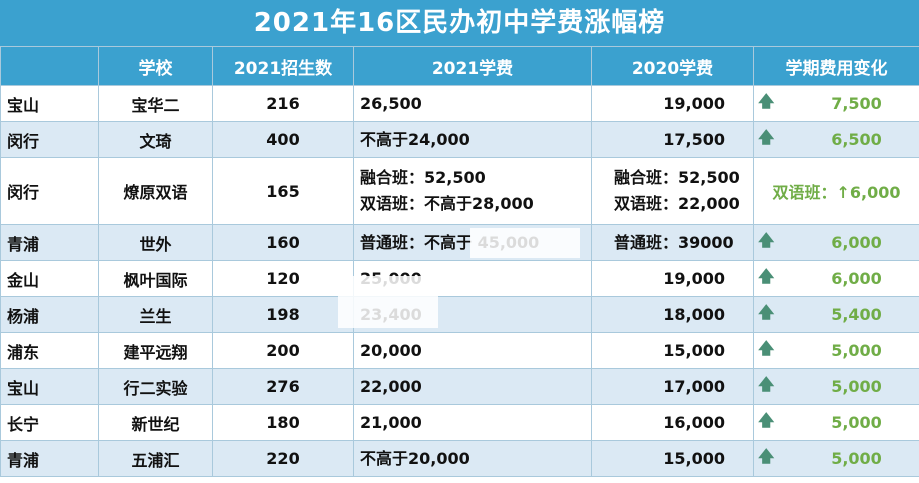 The height and width of the screenshot is (483, 919). What do you see at coordinates (49, 103) in the screenshot?
I see `district-cell: 宝山` at bounding box center [49, 103].